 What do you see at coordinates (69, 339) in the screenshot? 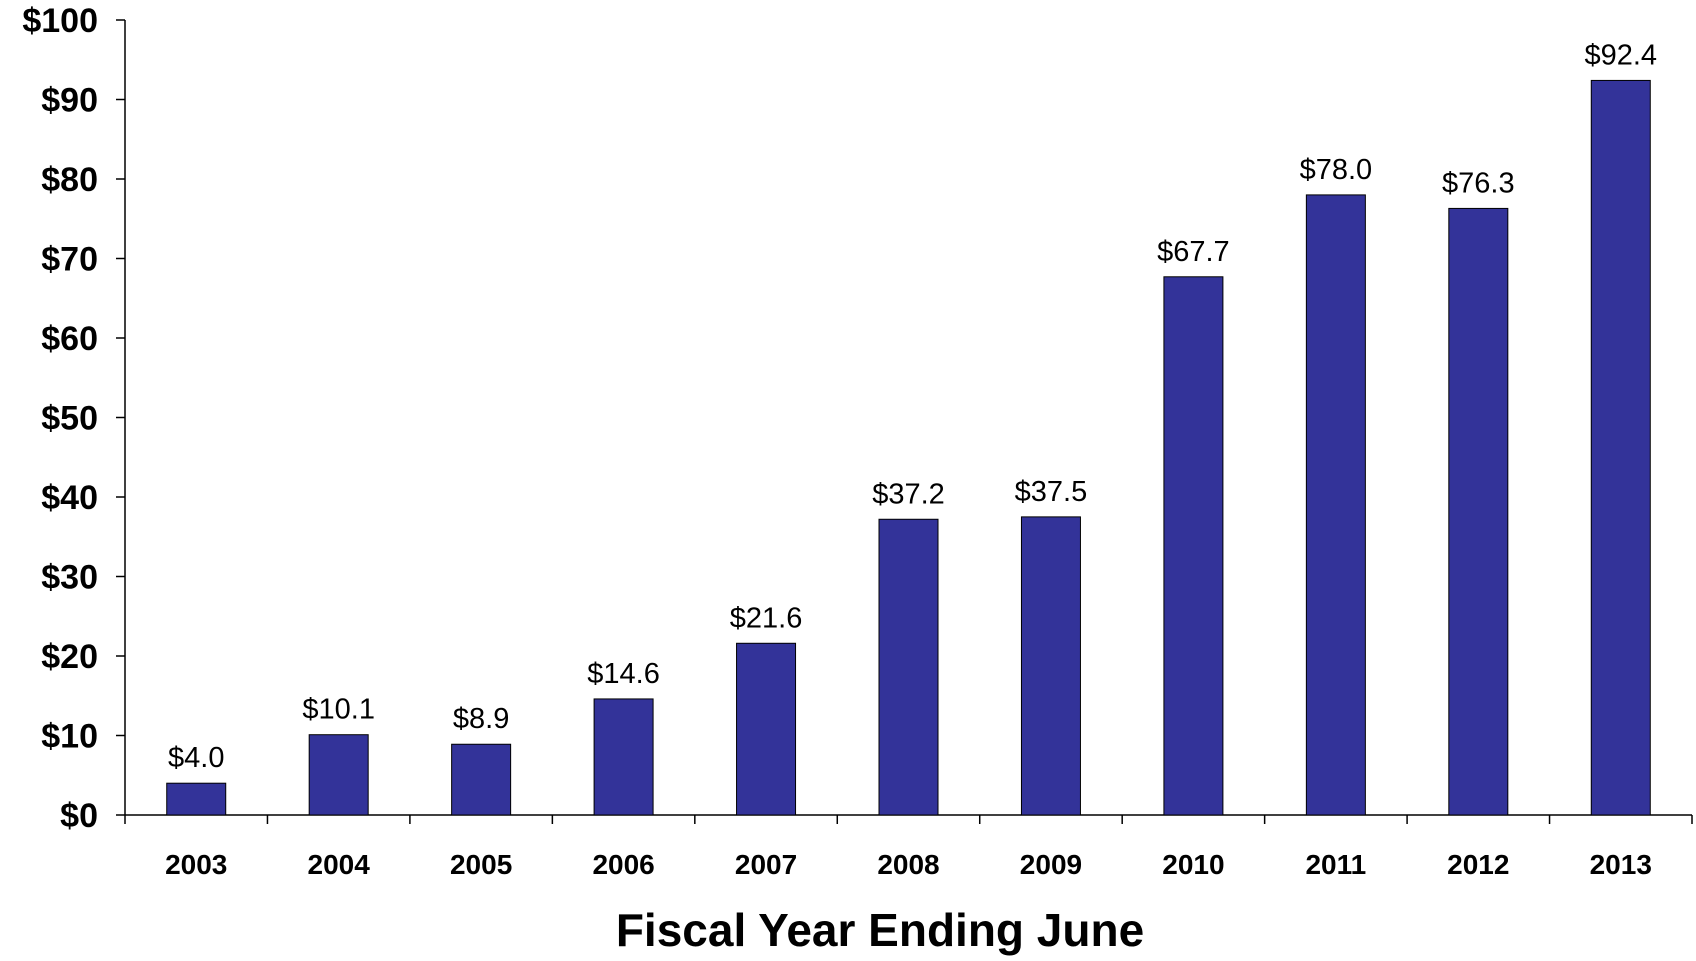
I see `y-tick-label: $60` at bounding box center [69, 339].